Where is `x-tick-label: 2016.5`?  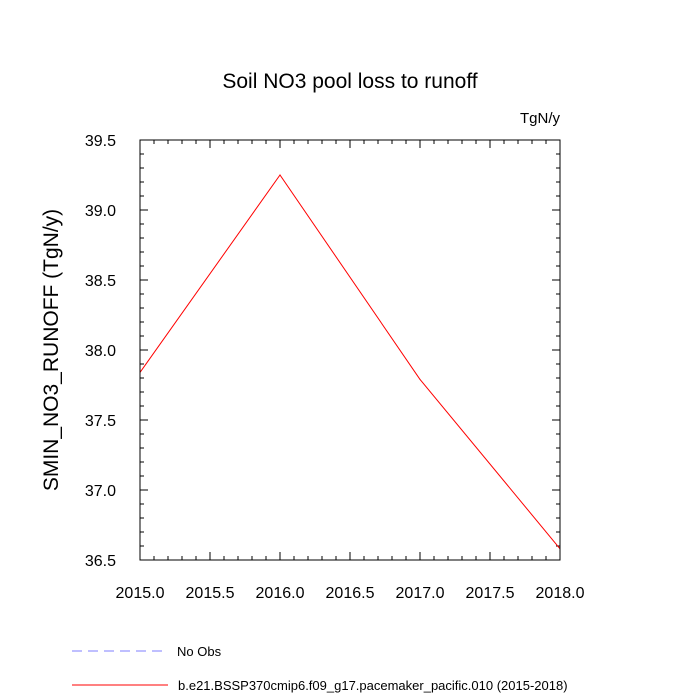
x-tick-label: 2016.5 is located at coordinates (350, 593).